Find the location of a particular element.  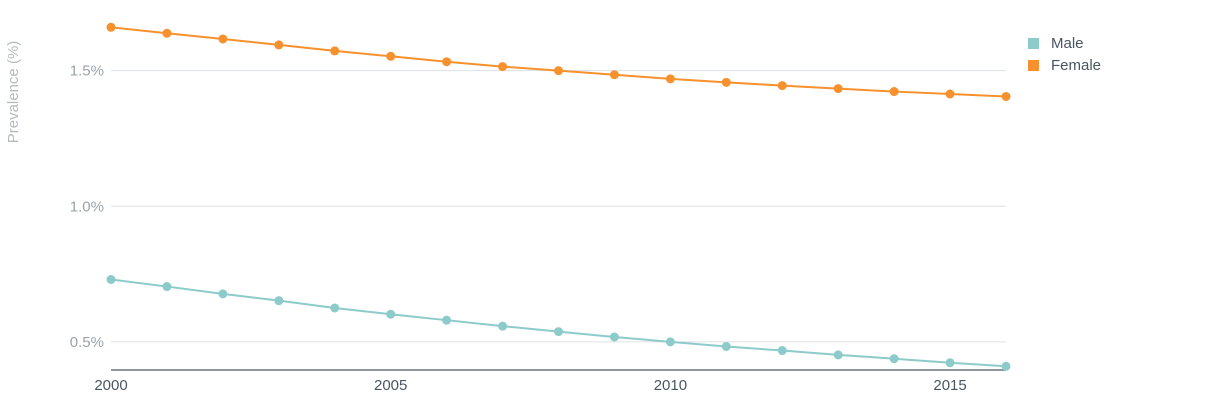

x-tick-label: 2005 is located at coordinates (390, 385).